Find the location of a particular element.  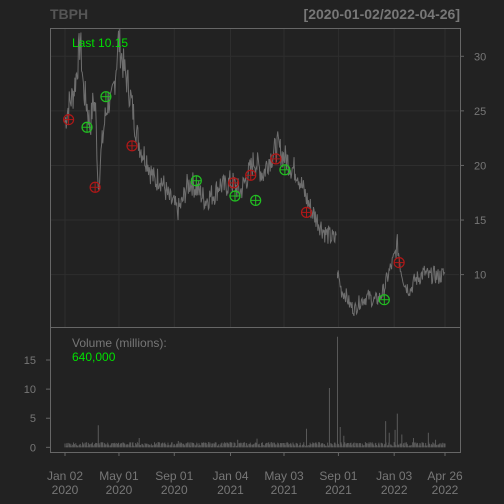

volume-y-tick-label: 0 is located at coordinates (33, 448).